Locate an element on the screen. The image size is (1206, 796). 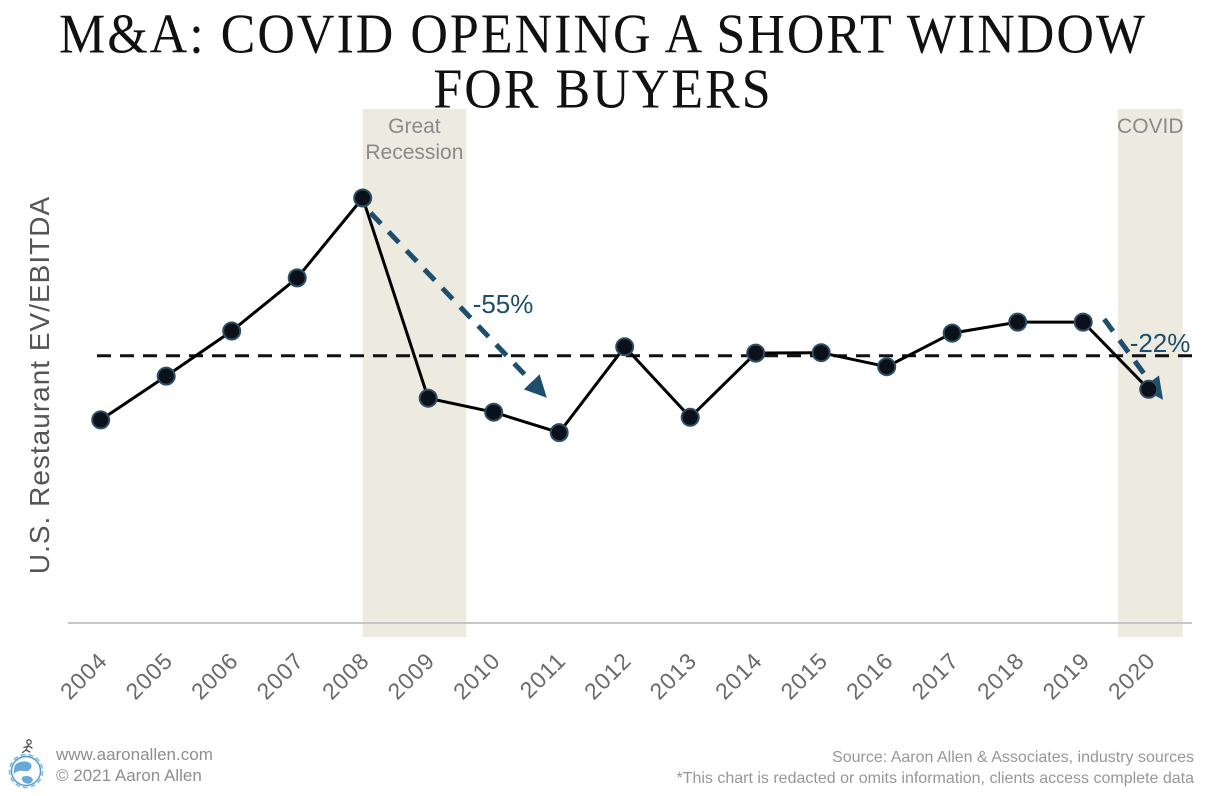
band-label: Great is located at coordinates (414, 126).